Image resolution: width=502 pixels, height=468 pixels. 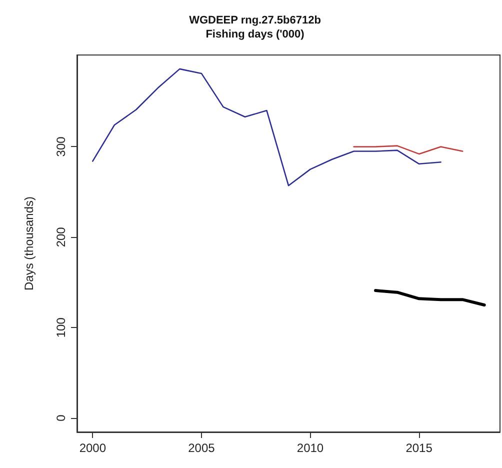 I want to click on x-tick-label: 2000, so click(x=92, y=448).